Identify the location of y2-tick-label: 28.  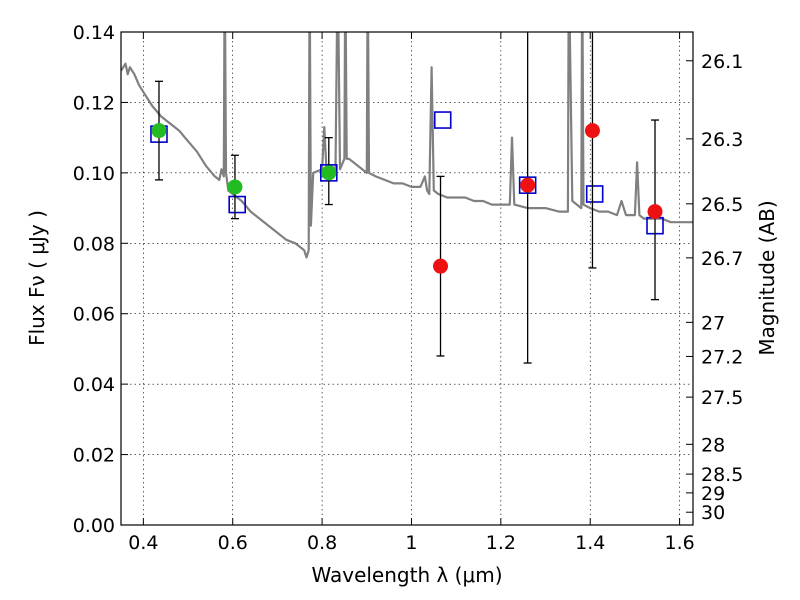
(713, 445).